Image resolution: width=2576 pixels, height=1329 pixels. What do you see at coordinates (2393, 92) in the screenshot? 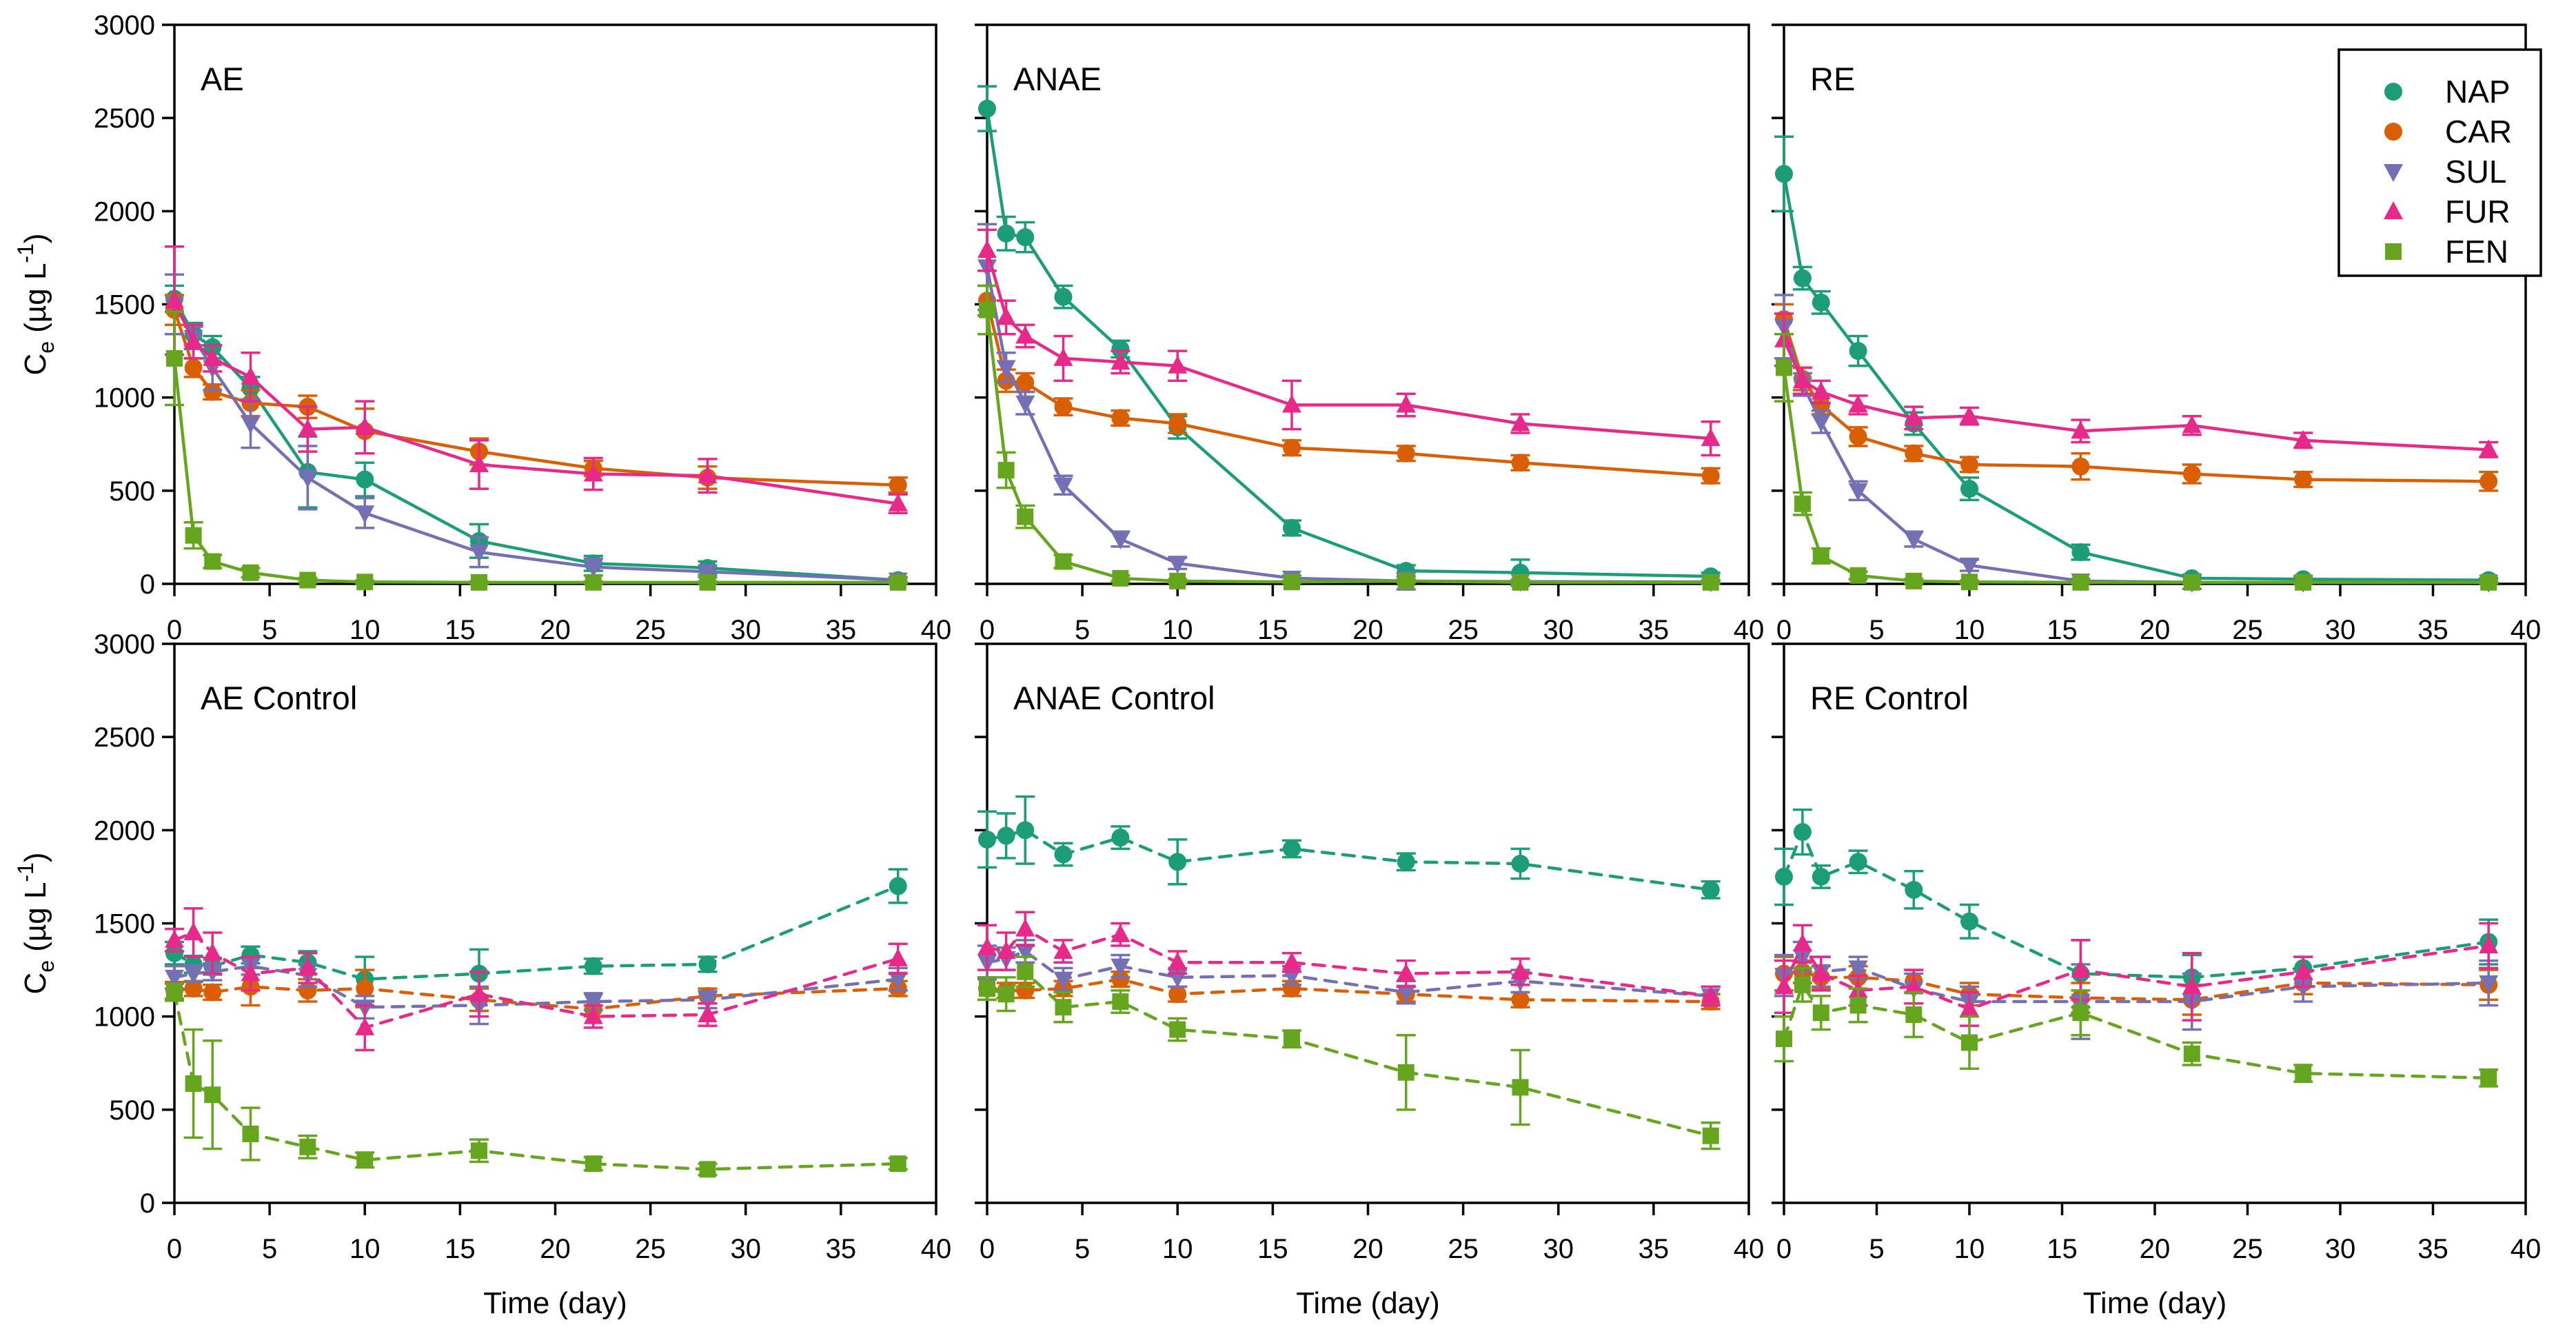
I see `nap-legend-marker-icon` at bounding box center [2393, 92].